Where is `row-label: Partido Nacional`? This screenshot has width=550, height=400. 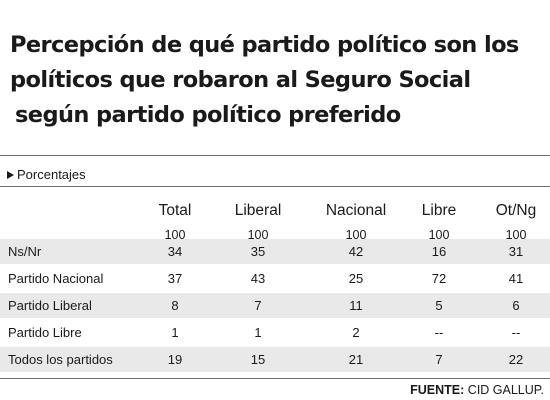 row-label: Partido Nacional is located at coordinates (56, 278).